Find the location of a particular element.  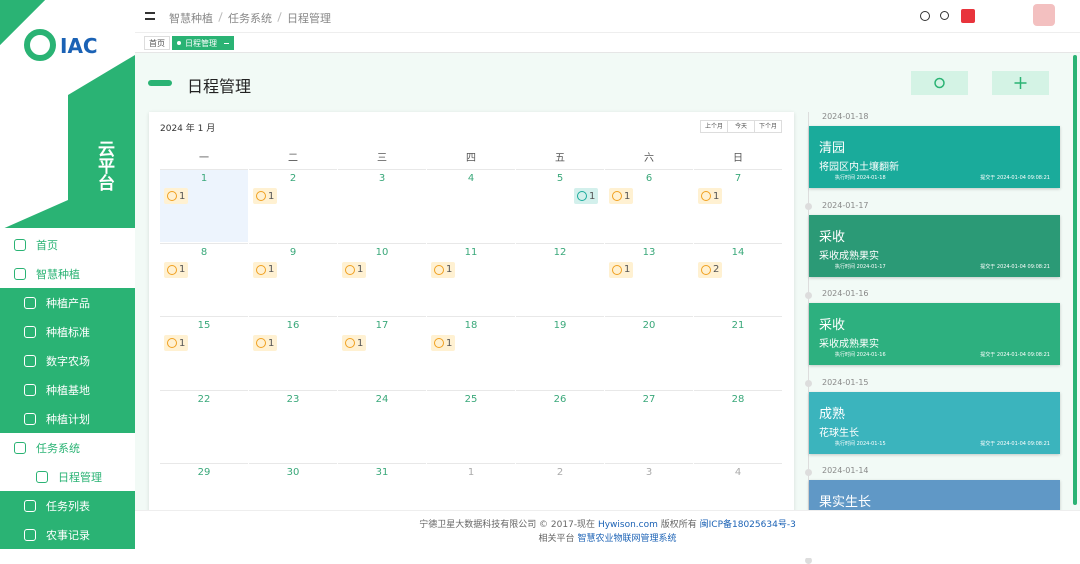

day-cell: 1 is located at coordinates (471, 483).